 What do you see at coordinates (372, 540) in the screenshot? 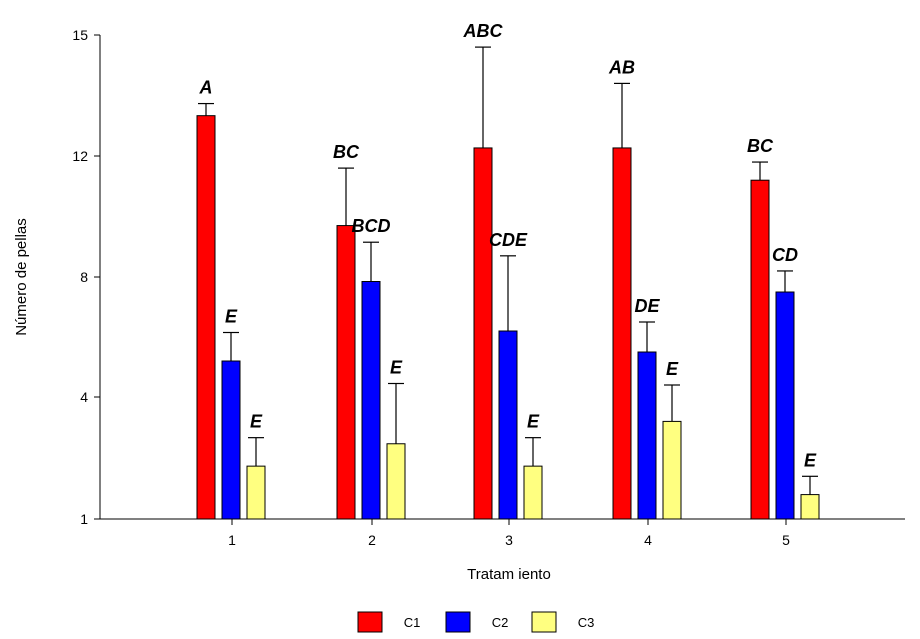
I see `x-tick-label: 2` at bounding box center [372, 540].